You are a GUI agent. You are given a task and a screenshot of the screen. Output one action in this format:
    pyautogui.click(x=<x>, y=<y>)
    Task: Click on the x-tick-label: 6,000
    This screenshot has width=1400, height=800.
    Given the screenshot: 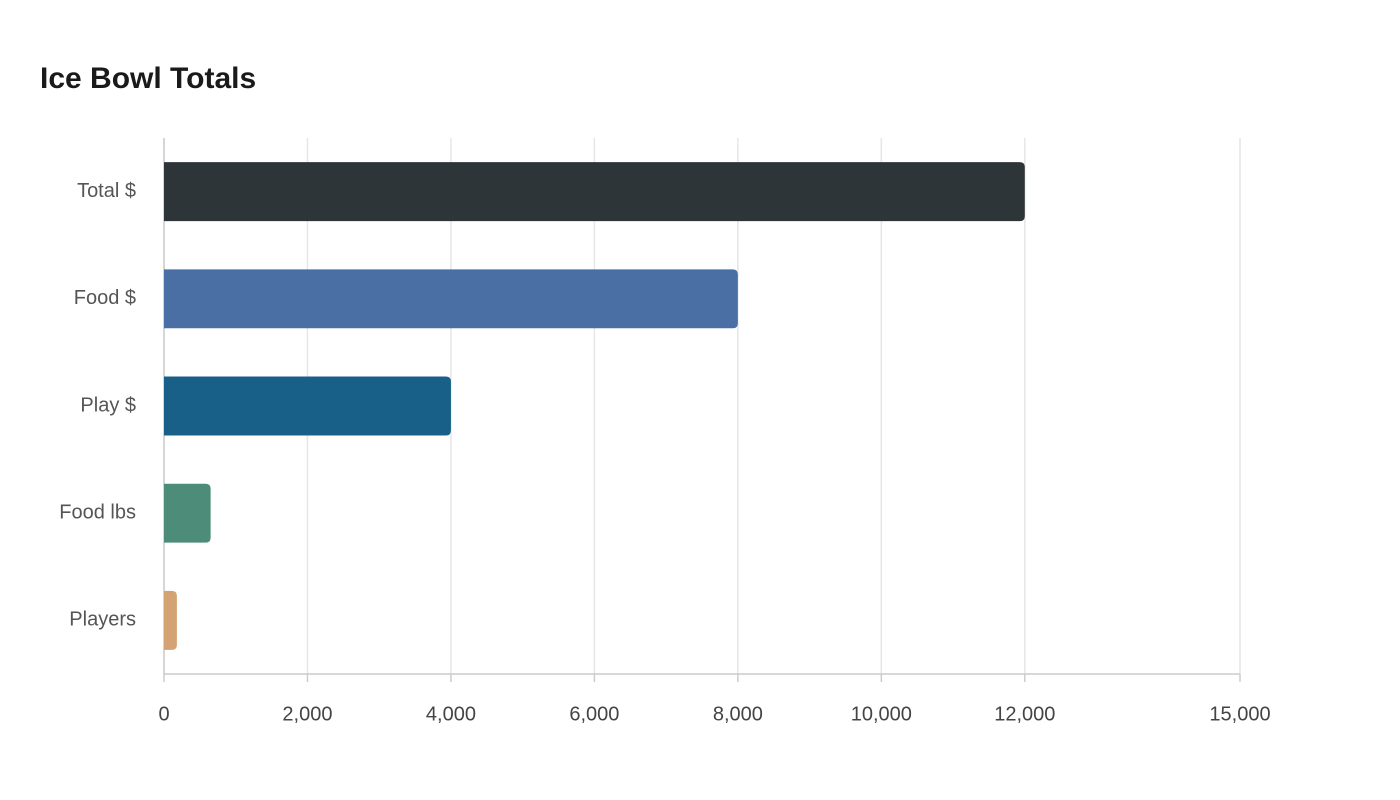 What is the action you would take?
    pyautogui.click(x=594, y=714)
    